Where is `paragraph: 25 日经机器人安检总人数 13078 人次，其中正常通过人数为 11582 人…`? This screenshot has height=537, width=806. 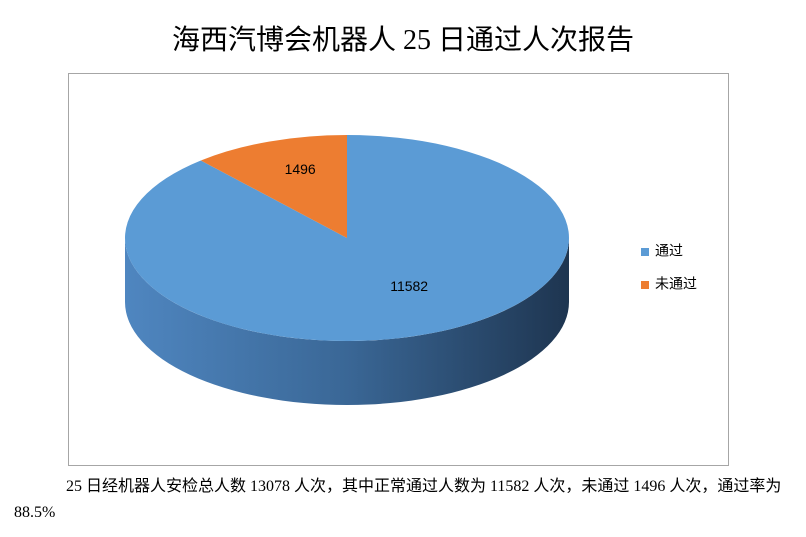 paragraph: 25 日经机器人安检总人数 13078 人次，其中正常通过人数为 11582 人… is located at coordinates (398, 499).